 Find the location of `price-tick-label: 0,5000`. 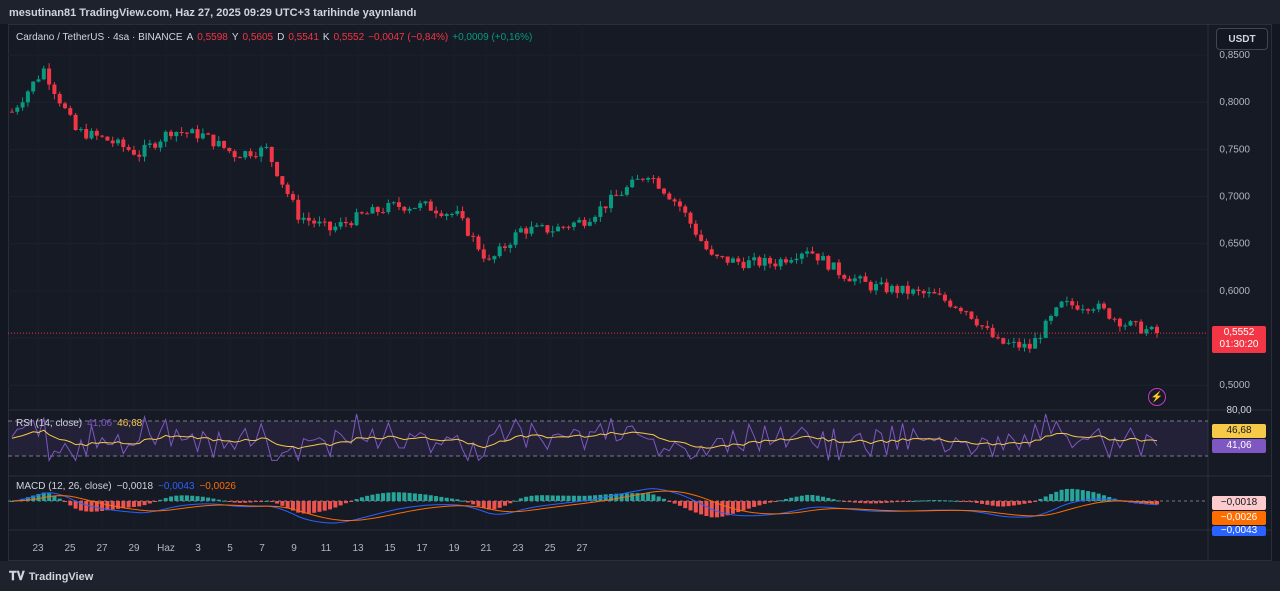

price-tick-label: 0,5000 is located at coordinates (1234, 385).